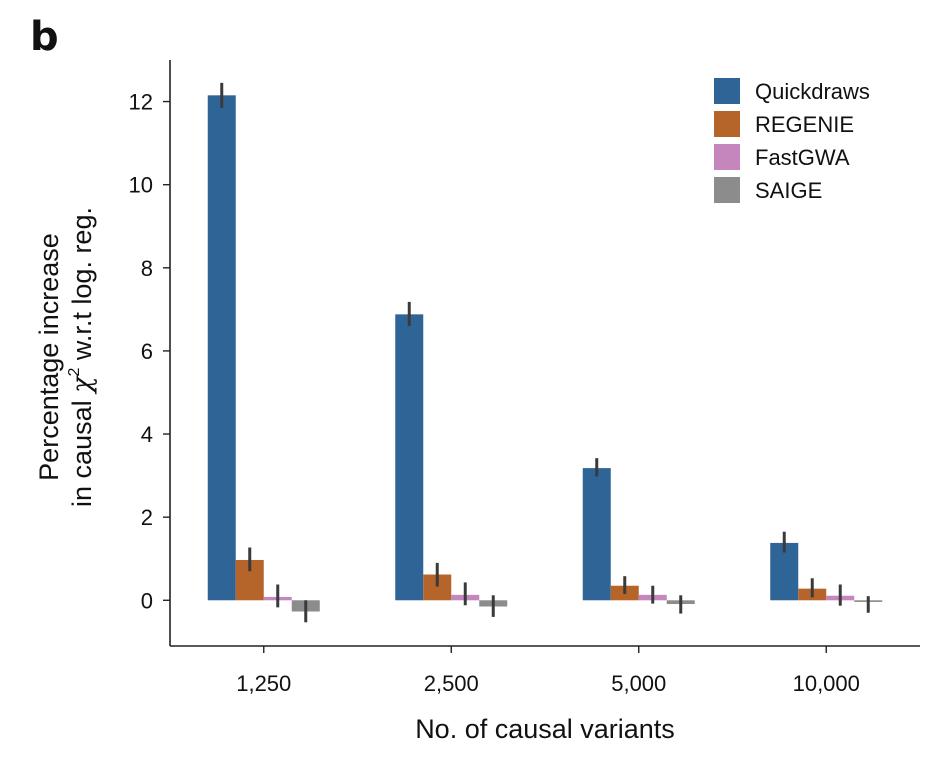  I want to click on x-axis-ticks: 1,250 2,500 5,000 10,000, so click(548, 671).